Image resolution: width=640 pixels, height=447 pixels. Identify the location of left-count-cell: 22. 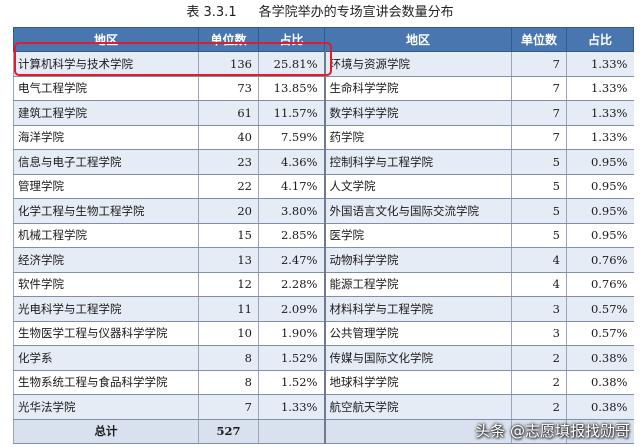
(228, 186).